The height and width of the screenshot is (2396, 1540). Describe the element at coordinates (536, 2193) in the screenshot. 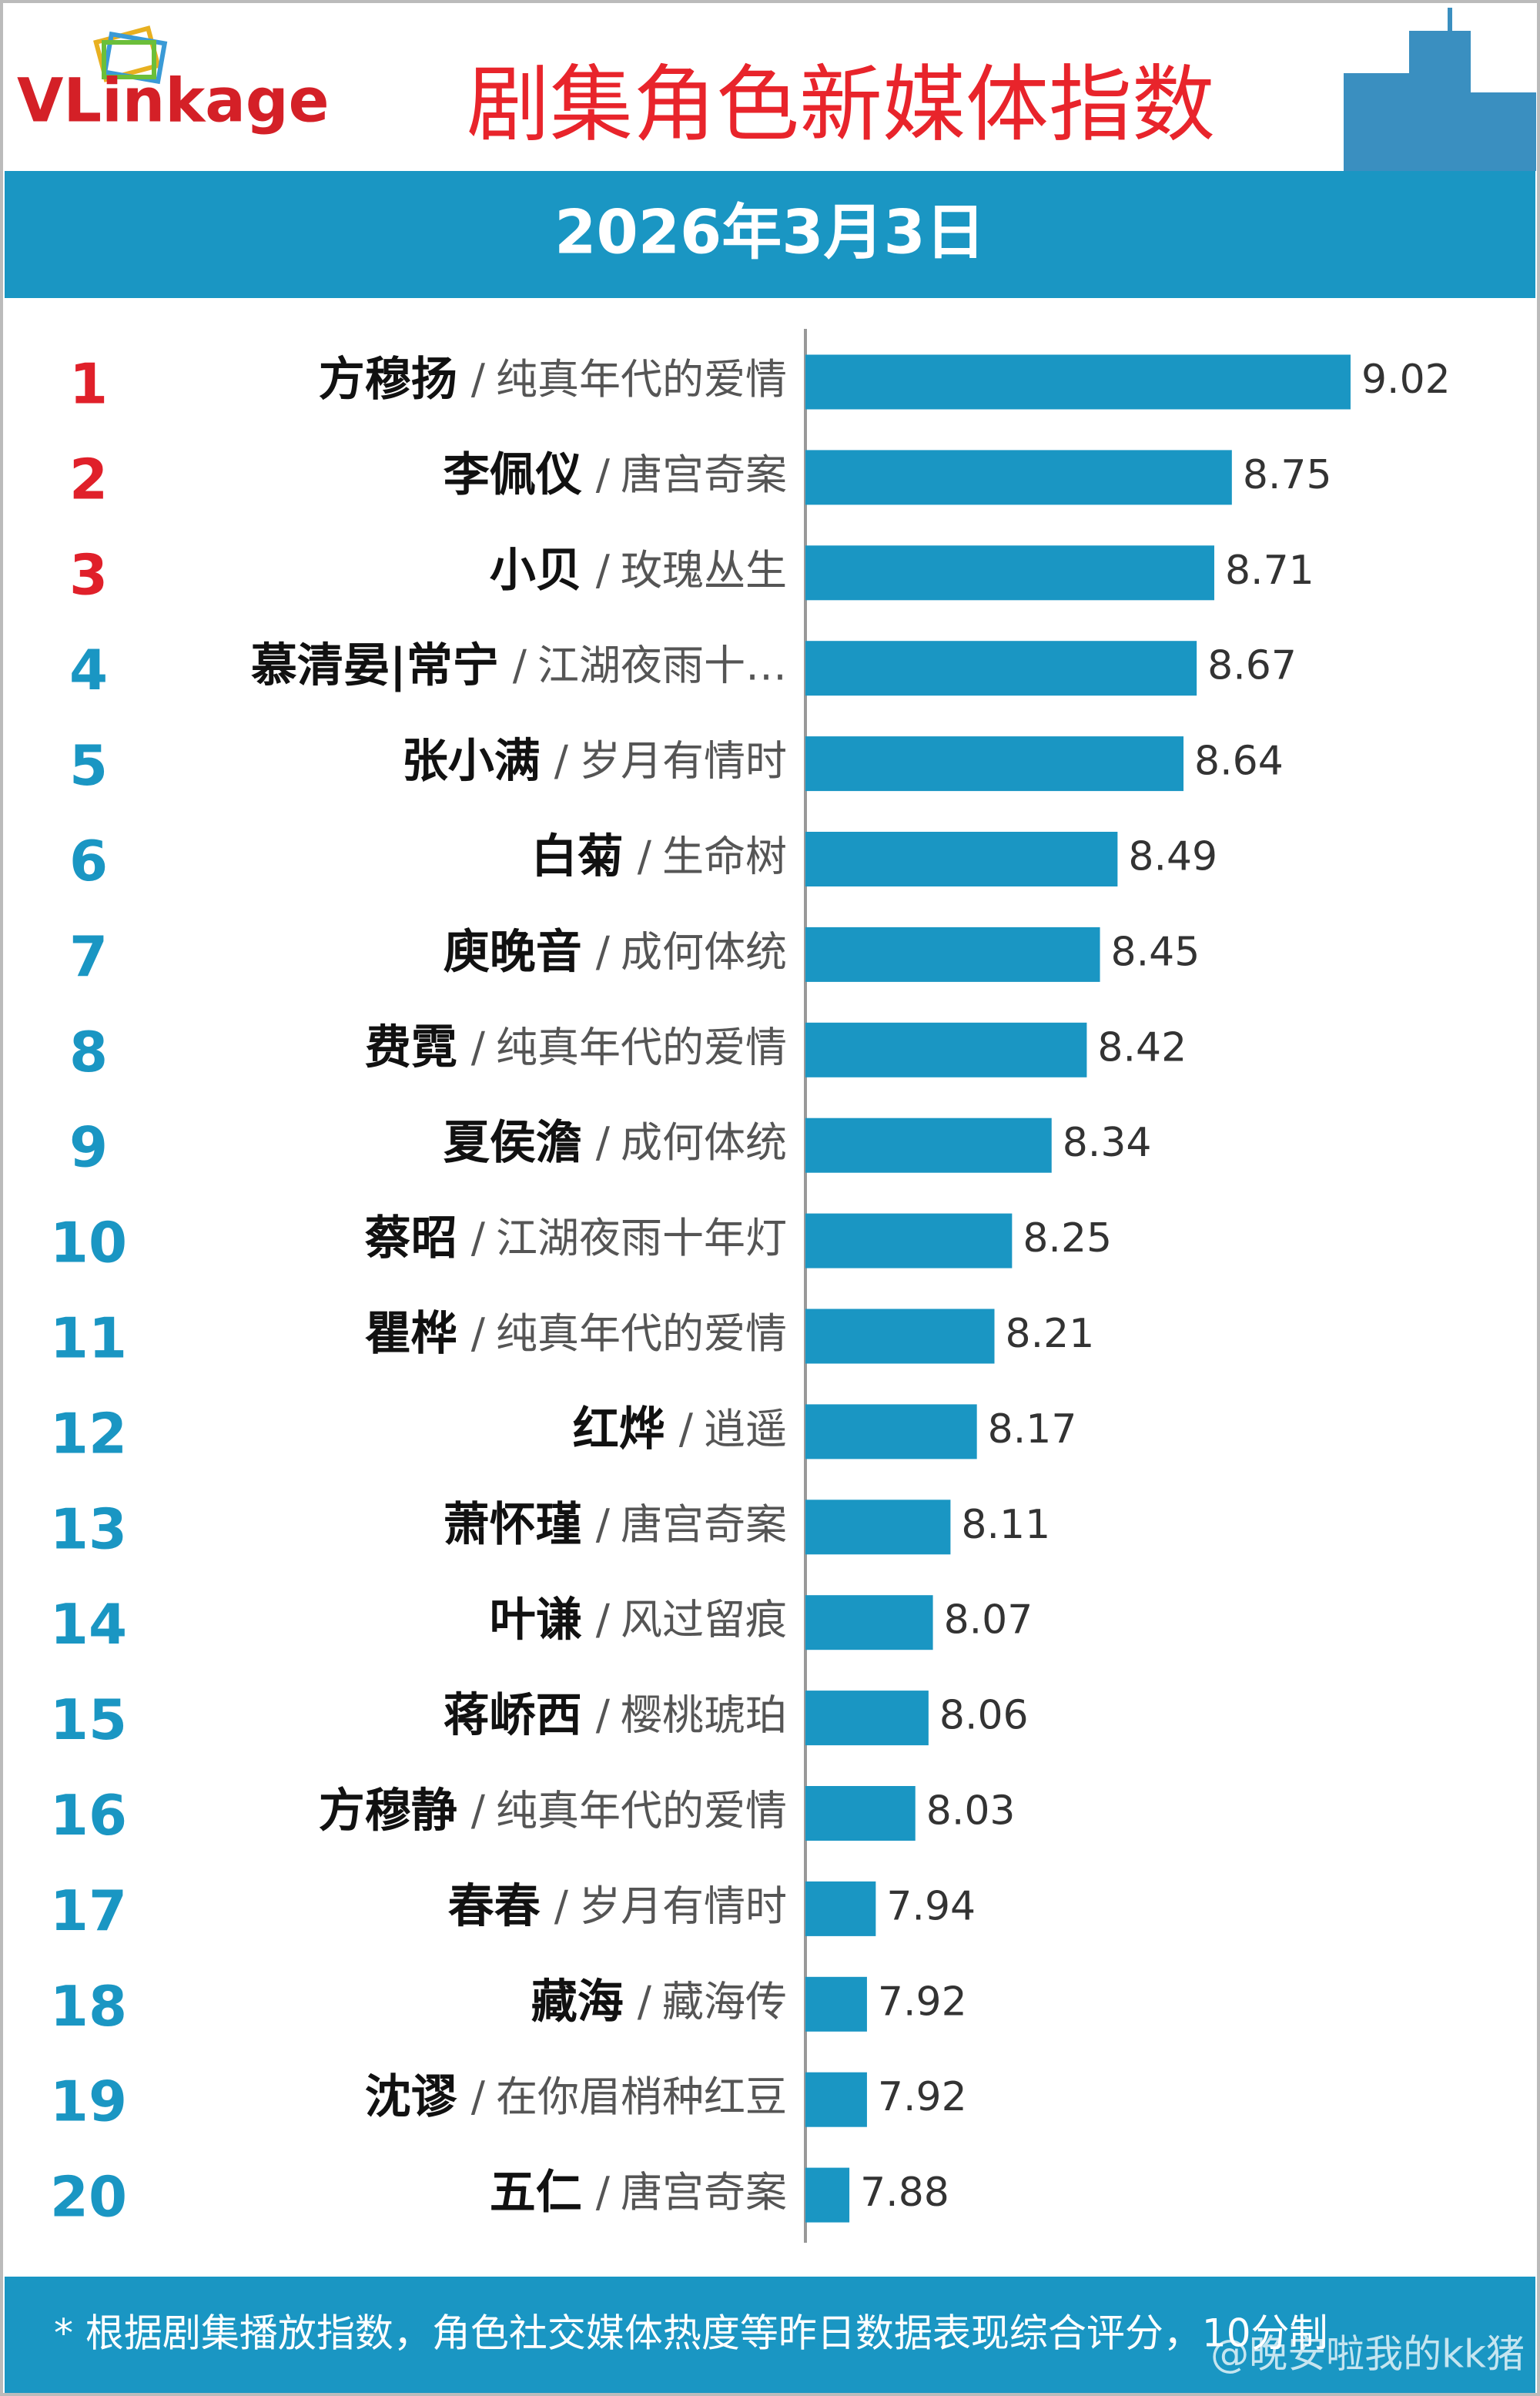

I see `character-name: 五仁` at that location.